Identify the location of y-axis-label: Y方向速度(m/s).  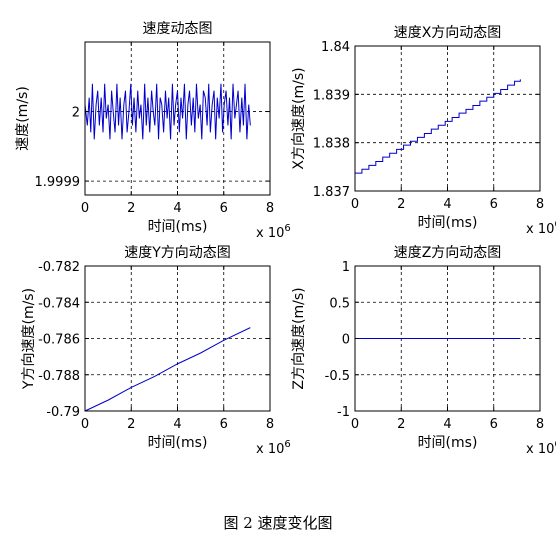
(29, 339).